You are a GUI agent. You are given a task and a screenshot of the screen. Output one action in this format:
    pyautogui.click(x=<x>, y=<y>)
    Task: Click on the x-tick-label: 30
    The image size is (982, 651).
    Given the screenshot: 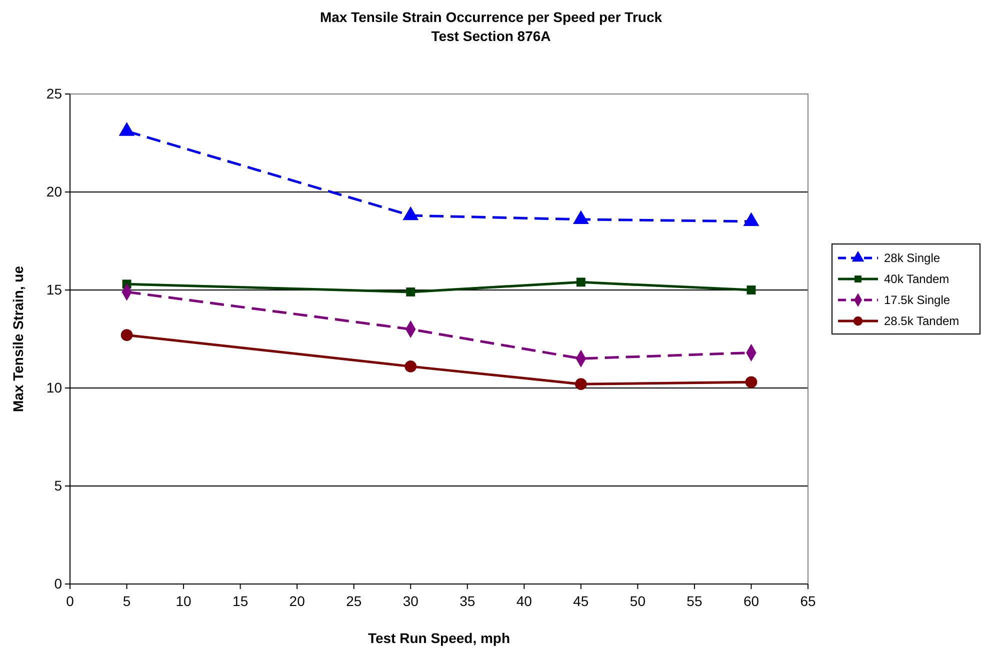 What is the action you would take?
    pyautogui.click(x=410, y=601)
    